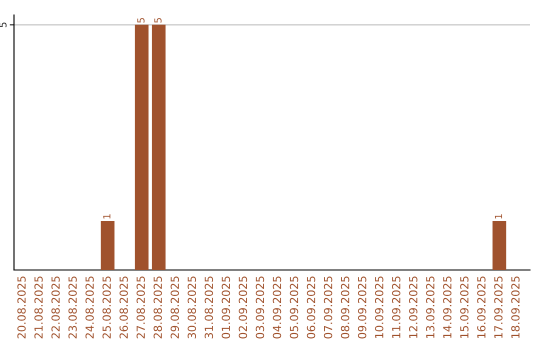 This screenshot has width=540, height=340. Describe the element at coordinates (175, 307) in the screenshot. I see `x-tick-label: 29.08.2025` at that location.